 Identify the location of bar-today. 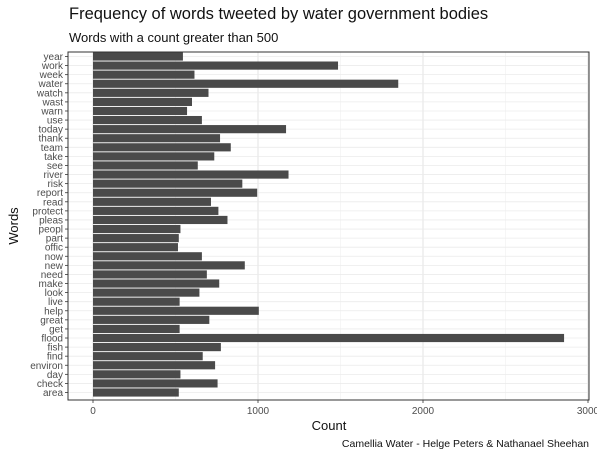
(190, 129).